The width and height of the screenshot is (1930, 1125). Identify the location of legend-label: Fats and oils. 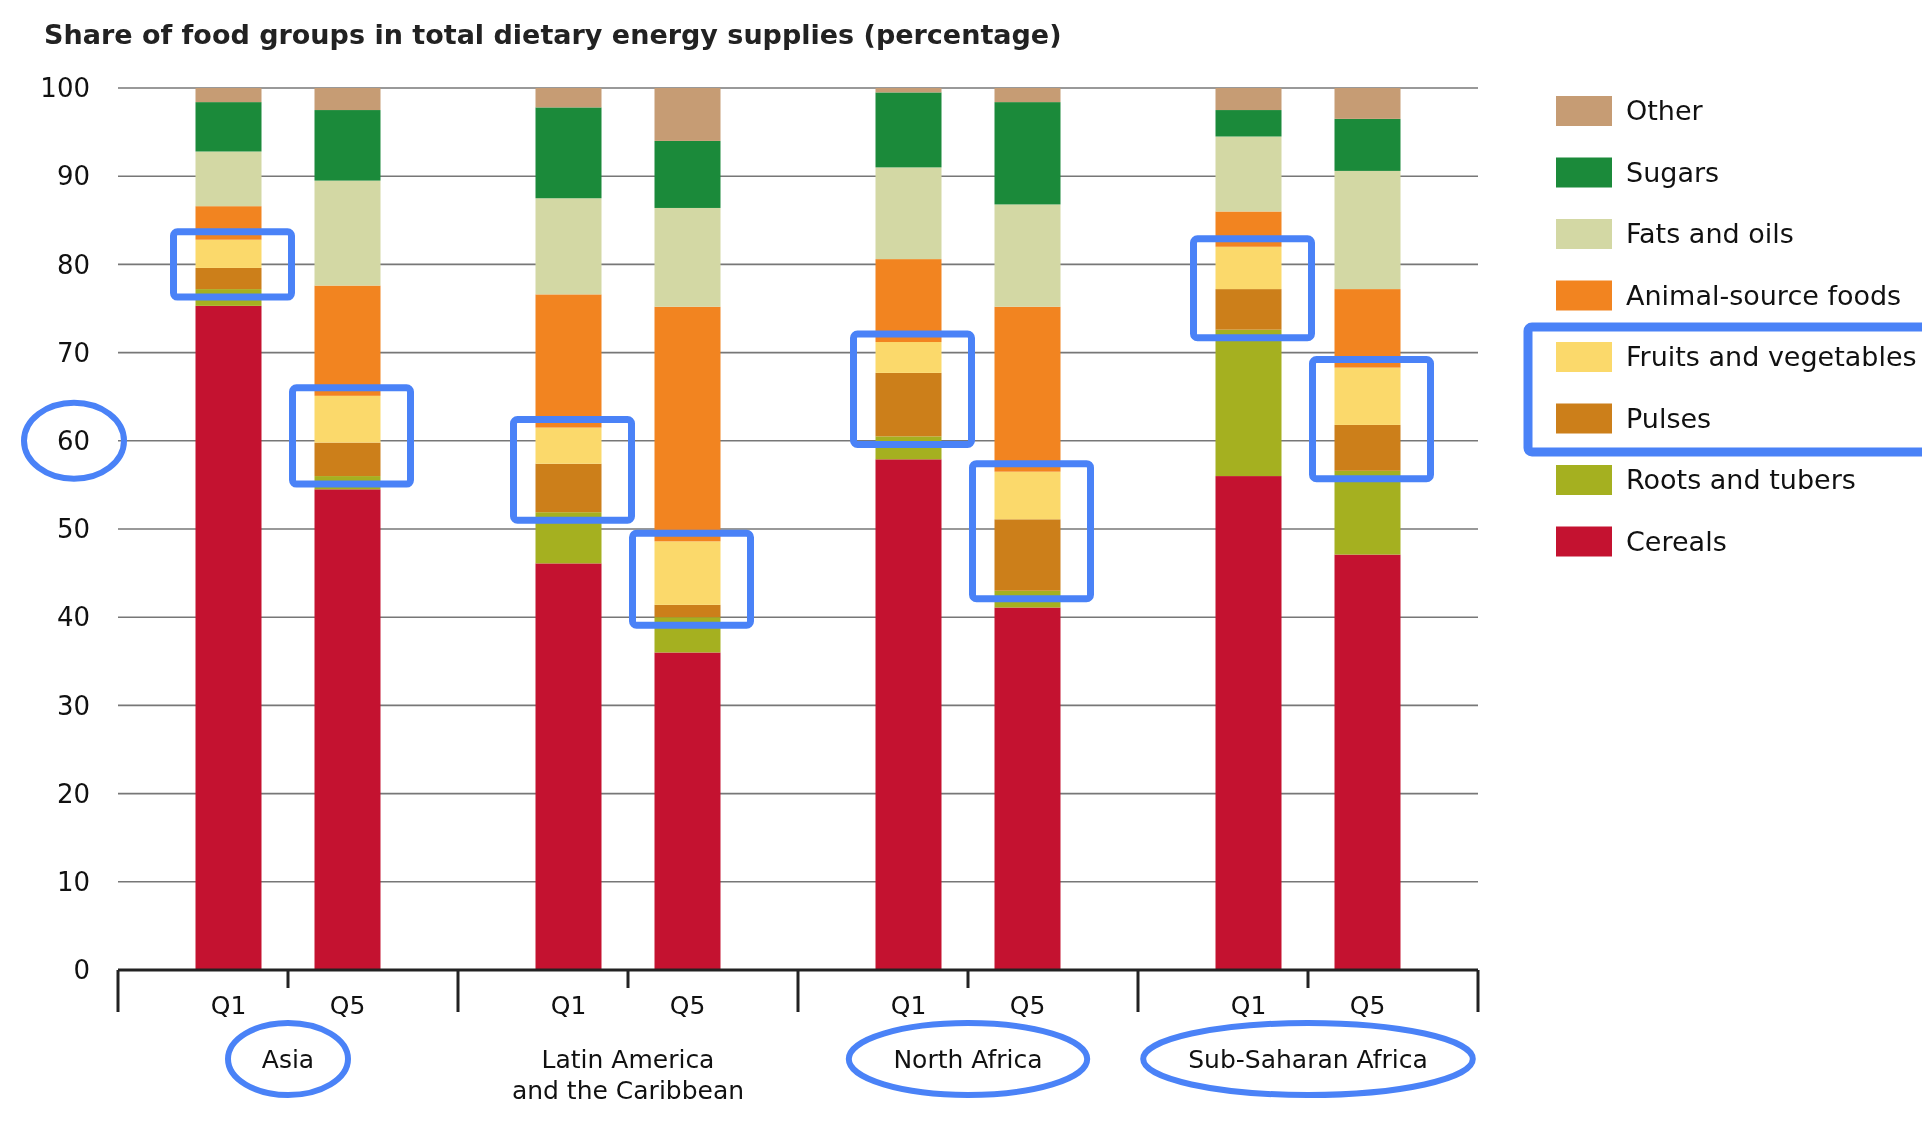
(1710, 234).